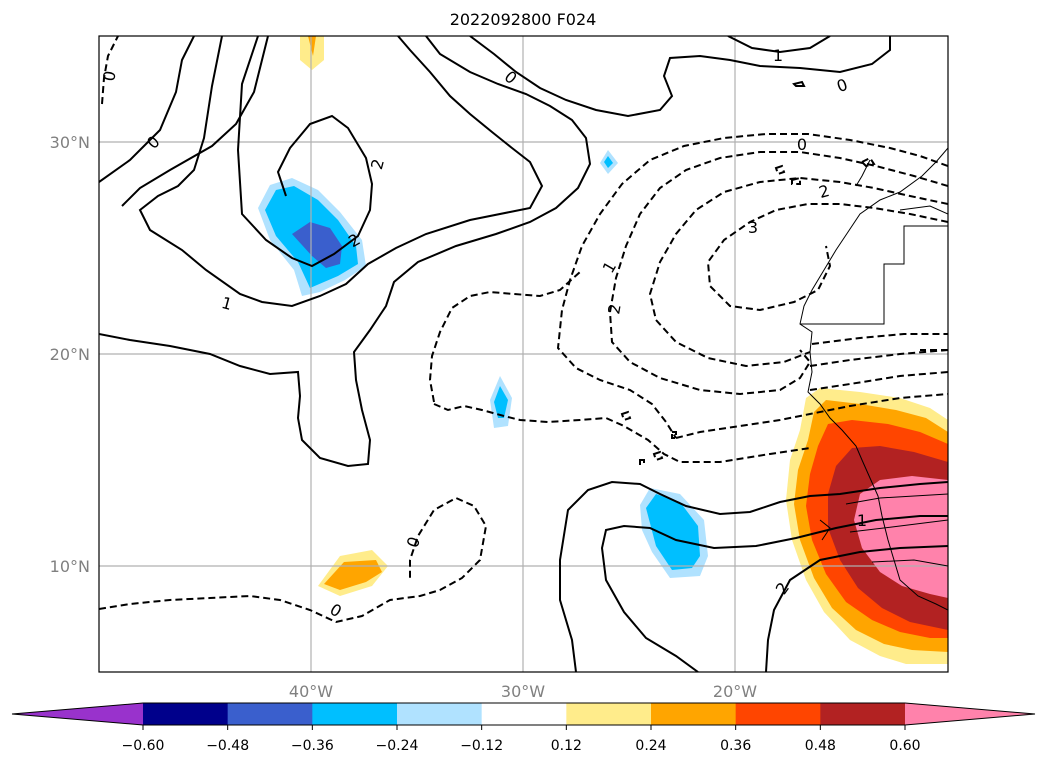 The width and height of the screenshot is (1047, 765). What do you see at coordinates (397, 746) in the screenshot?
I see `colorbar-tick-label: −0.24` at bounding box center [397, 746].